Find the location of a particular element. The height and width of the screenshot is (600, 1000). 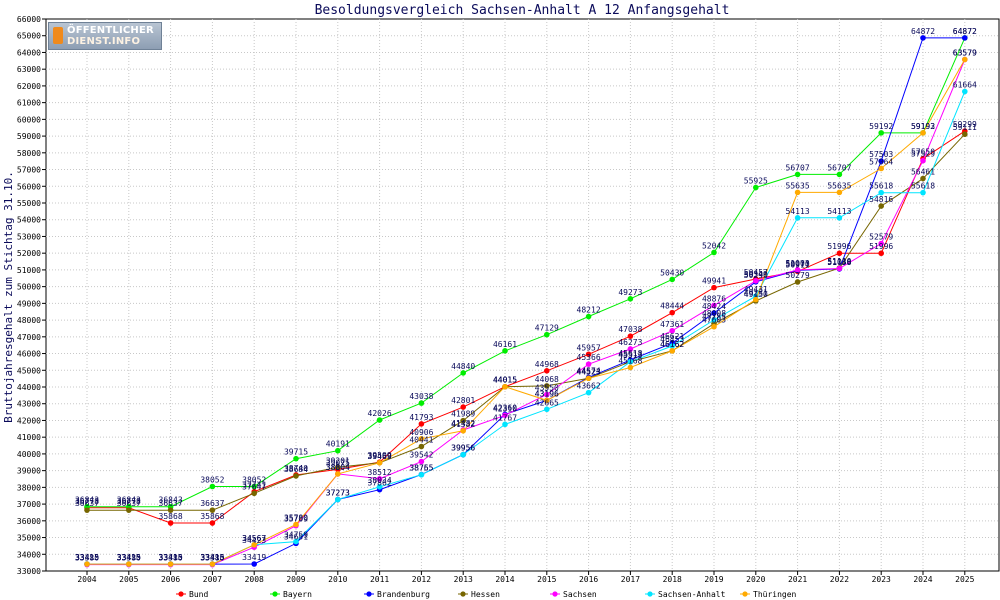

data-label: 34567 is located at coordinates (254, 538).